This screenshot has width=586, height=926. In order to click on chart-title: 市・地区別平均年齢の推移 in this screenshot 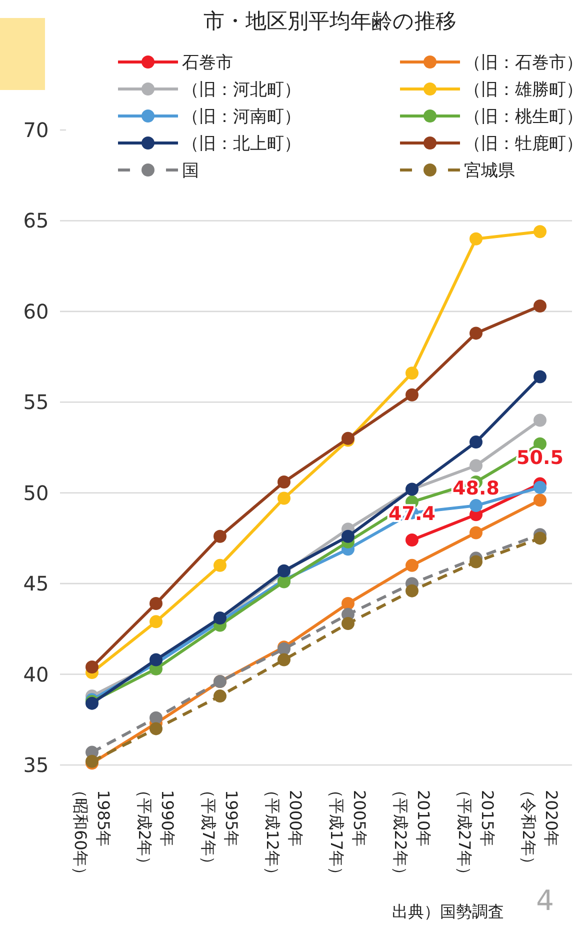, I will do `click(330, 21)`.